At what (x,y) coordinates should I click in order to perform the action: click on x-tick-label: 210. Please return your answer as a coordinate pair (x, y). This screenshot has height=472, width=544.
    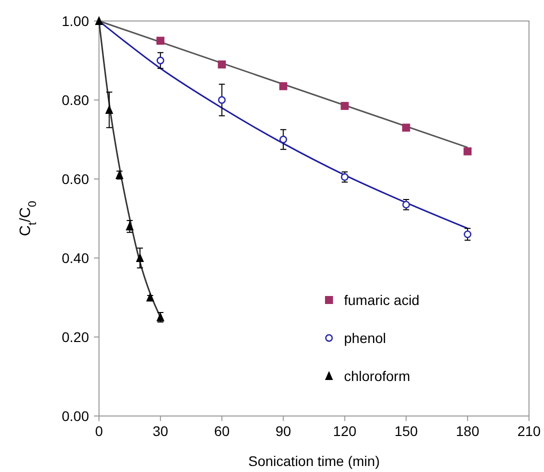
    Looking at the image, I should click on (529, 431).